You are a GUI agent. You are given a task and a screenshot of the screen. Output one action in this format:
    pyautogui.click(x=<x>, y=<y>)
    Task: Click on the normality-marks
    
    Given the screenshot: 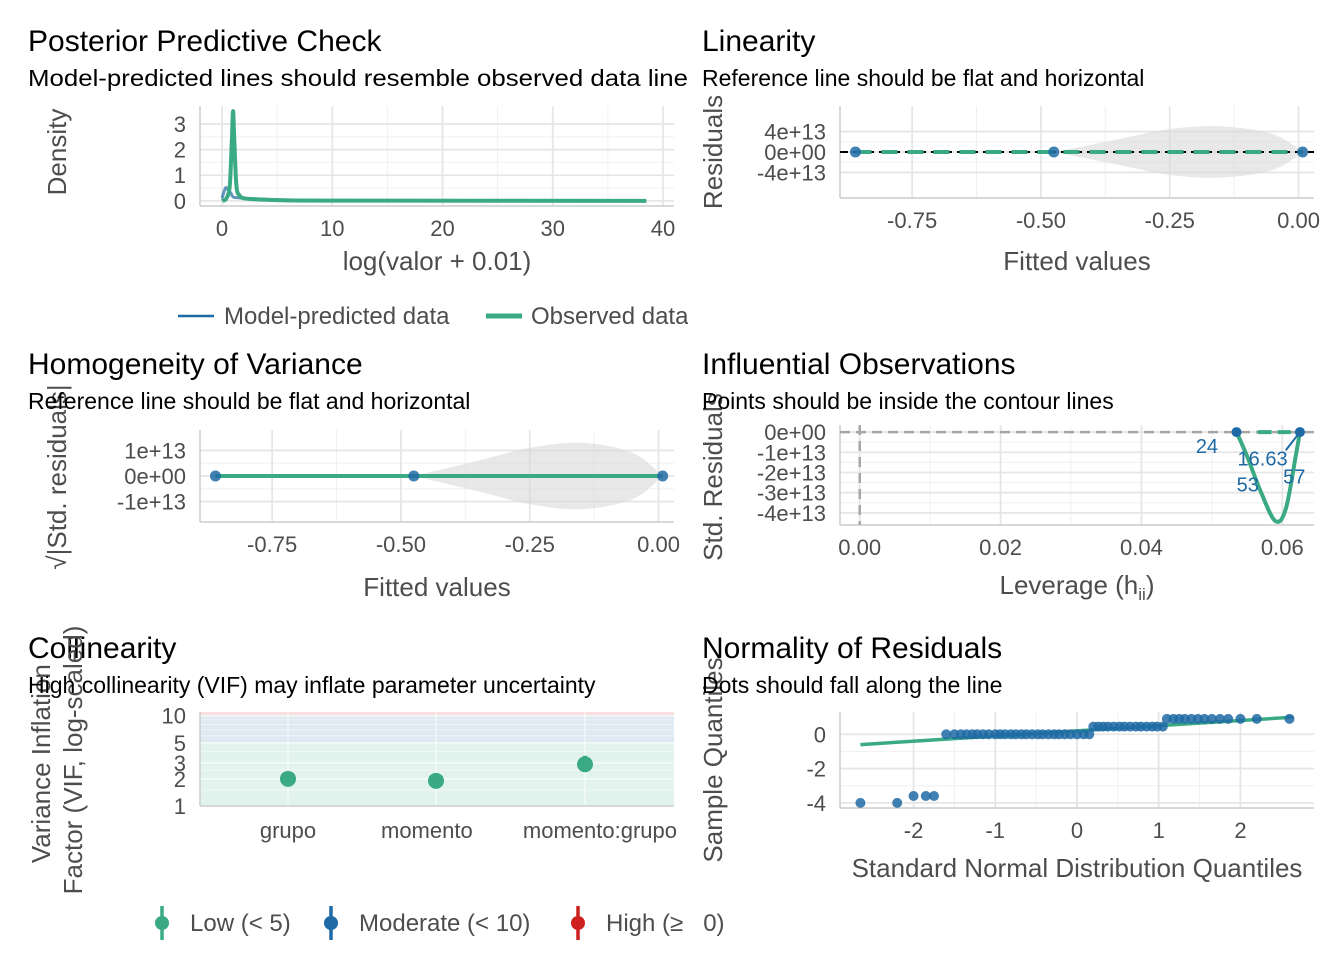 What is the action you would take?
    pyautogui.click(x=1075, y=760)
    